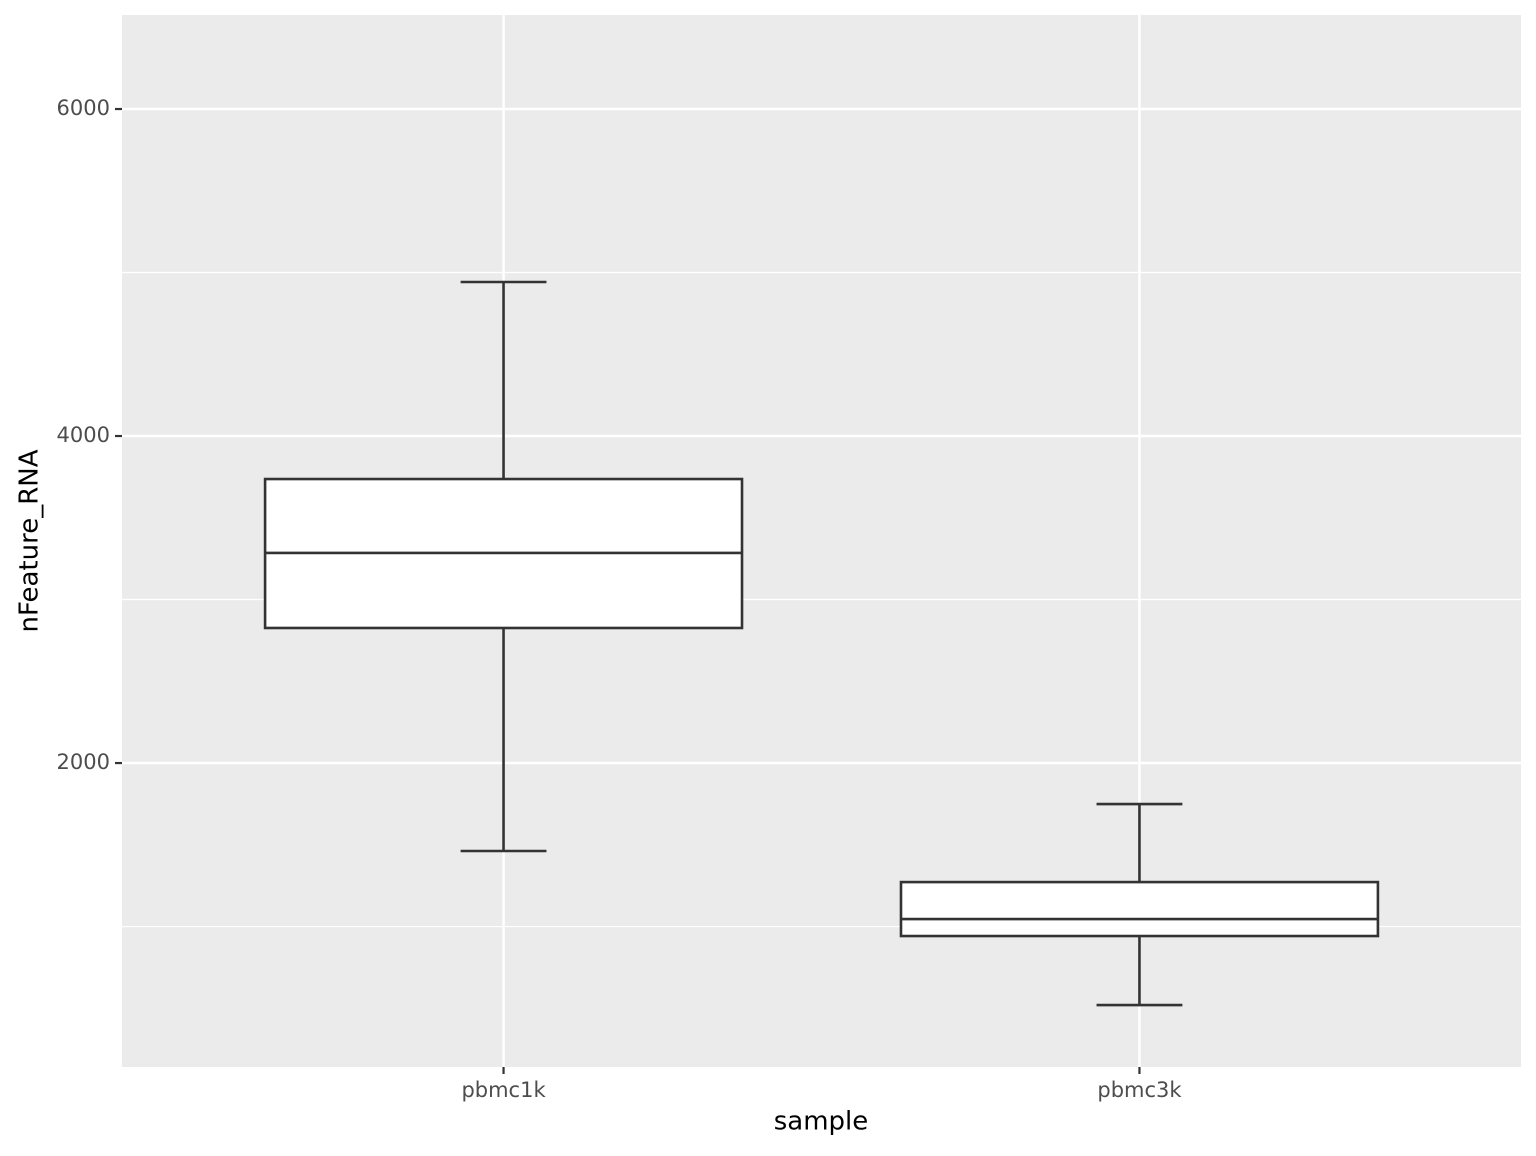 Image resolution: width=1536 pixels, height=1156 pixels. What do you see at coordinates (30, 540) in the screenshot?
I see `y-axis-title: nFeature_RNA` at bounding box center [30, 540].